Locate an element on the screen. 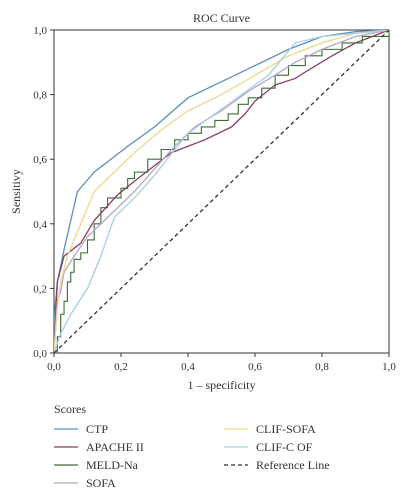  y-tick-label: 0,6 is located at coordinates (40, 160).